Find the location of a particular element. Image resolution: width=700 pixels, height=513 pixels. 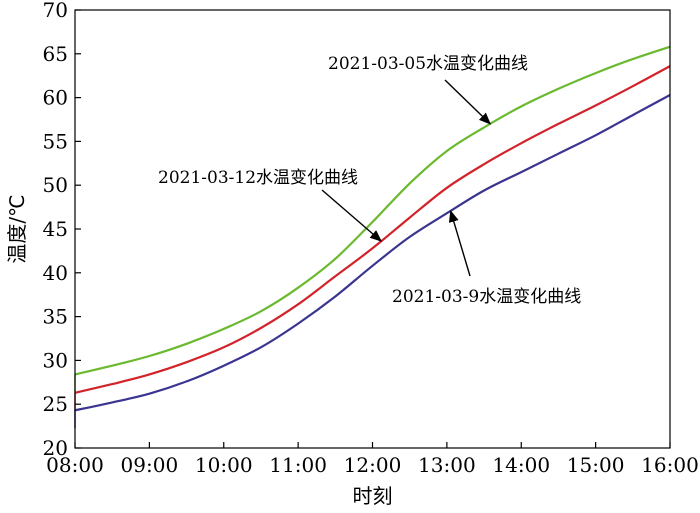

y-tick-label: 25 is located at coordinates (55, 404).